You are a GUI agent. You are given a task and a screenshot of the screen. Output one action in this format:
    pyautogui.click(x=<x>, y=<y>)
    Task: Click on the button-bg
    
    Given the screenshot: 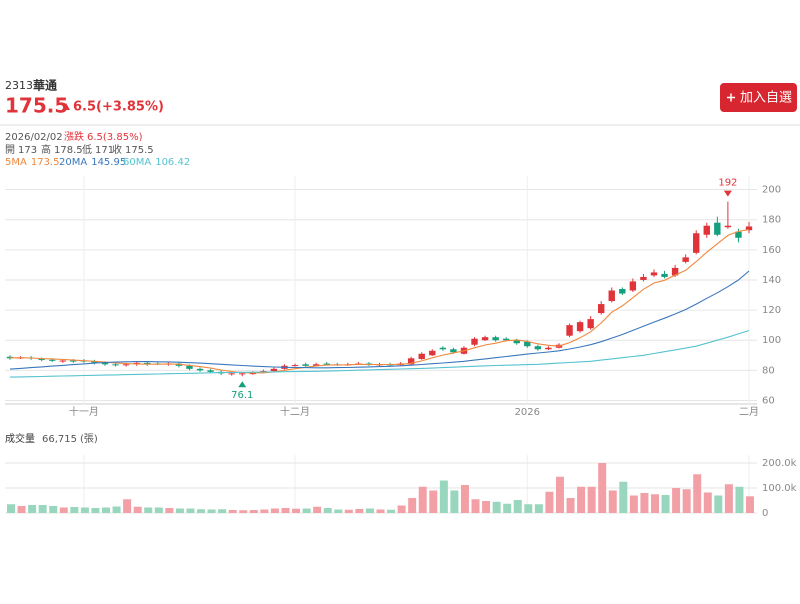 What is the action you would take?
    pyautogui.click(x=758, y=97)
    